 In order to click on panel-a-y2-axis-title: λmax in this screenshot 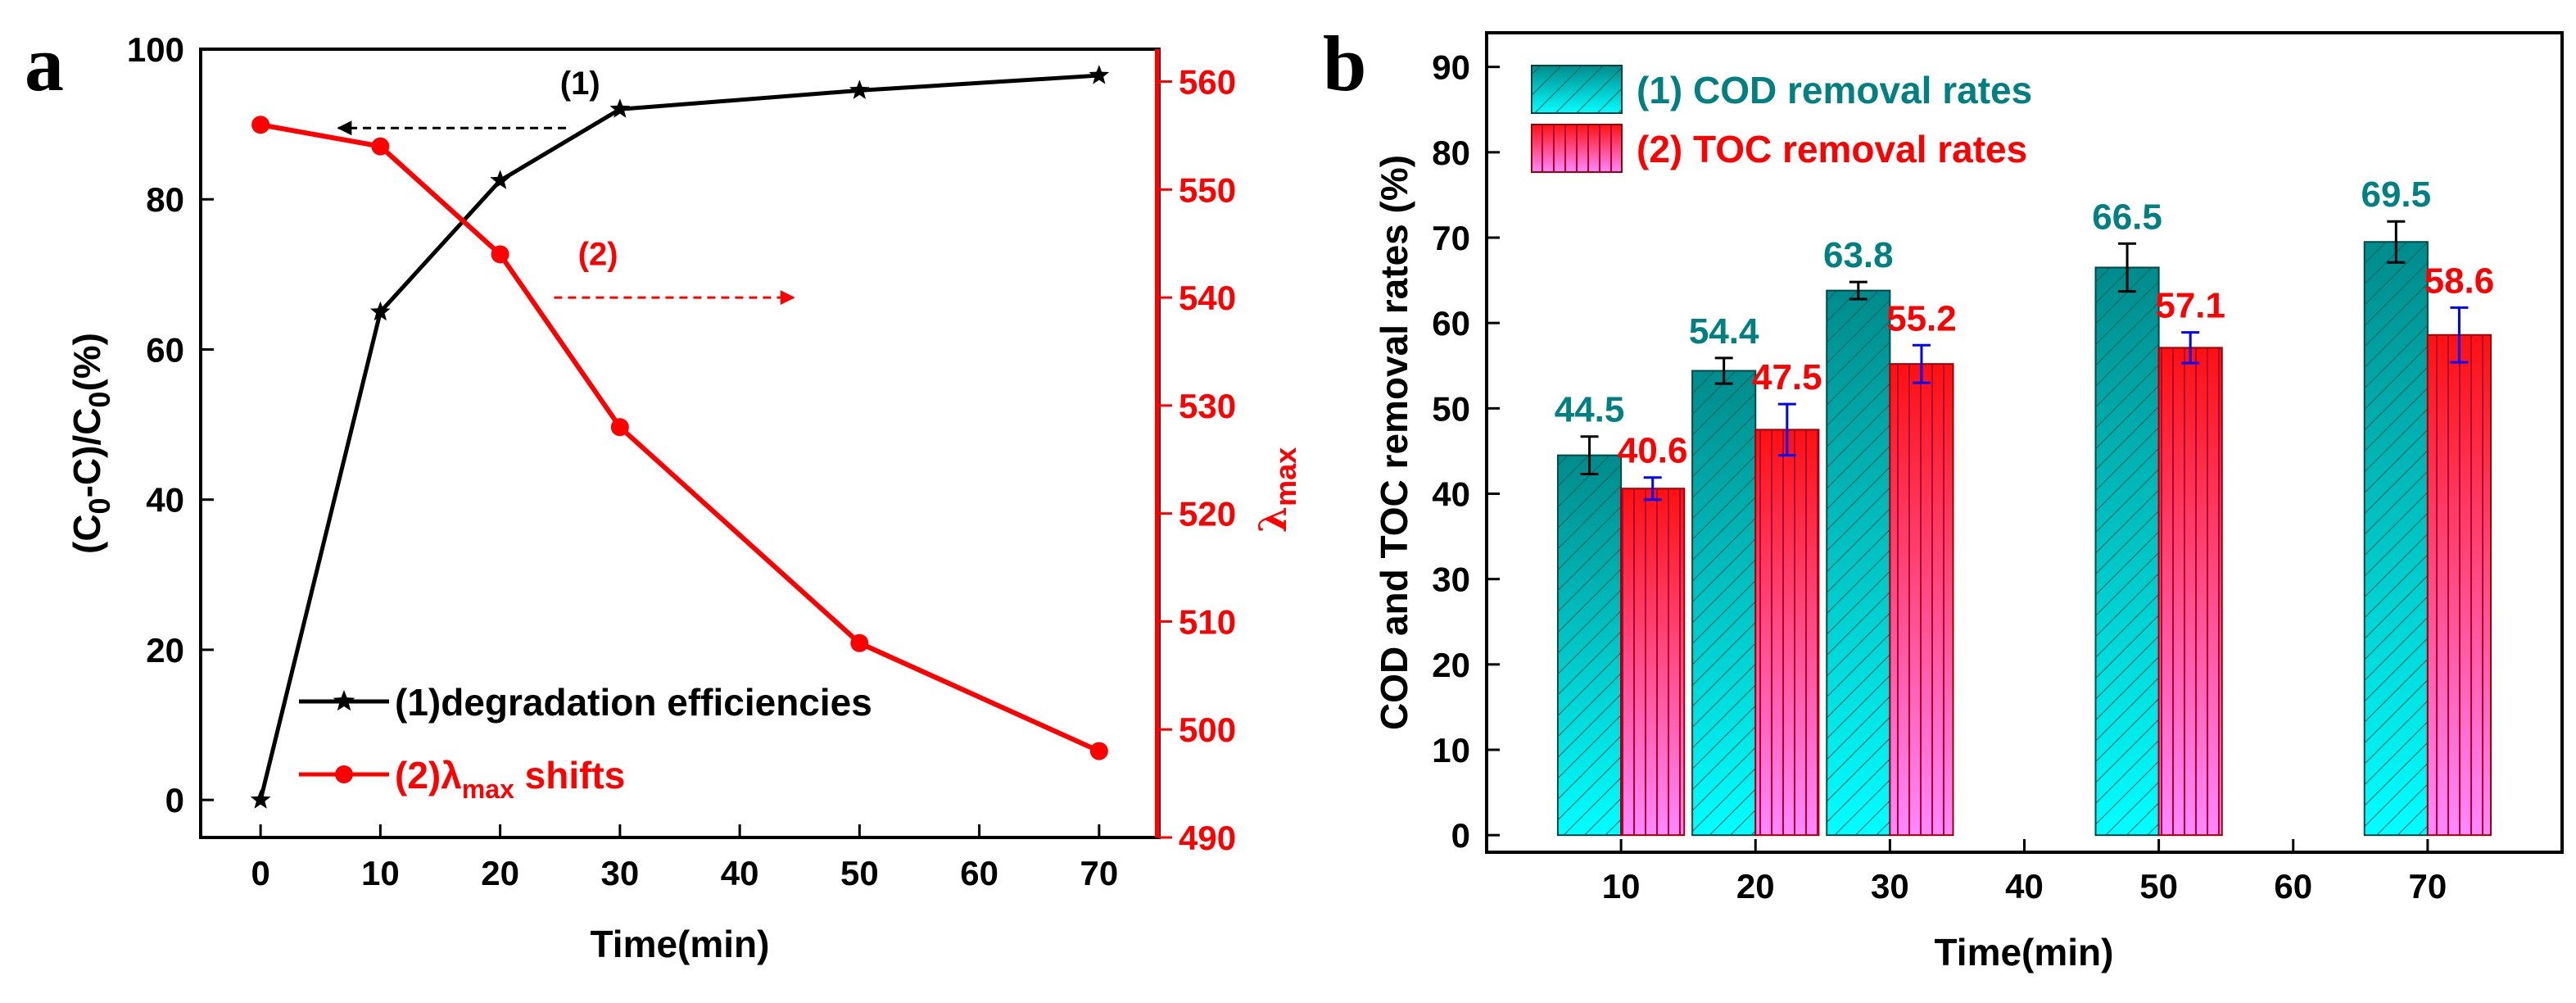, I will do `click(1276, 490)`.